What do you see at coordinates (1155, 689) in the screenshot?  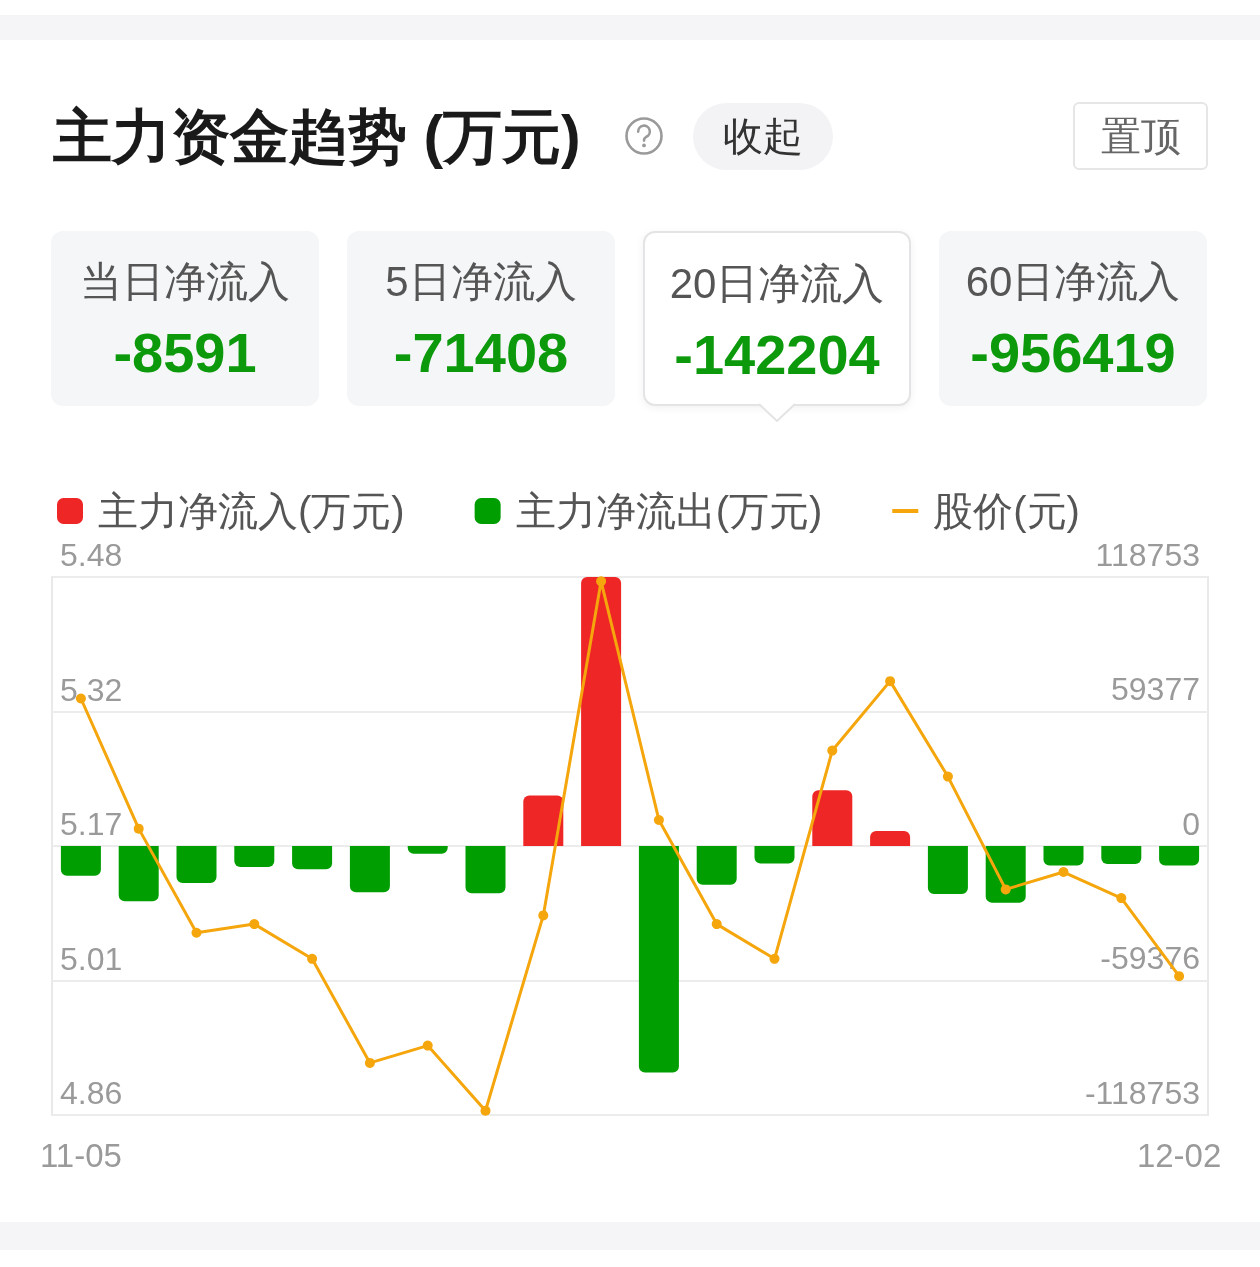 I see `y2-tick-label: 59377` at bounding box center [1155, 689].